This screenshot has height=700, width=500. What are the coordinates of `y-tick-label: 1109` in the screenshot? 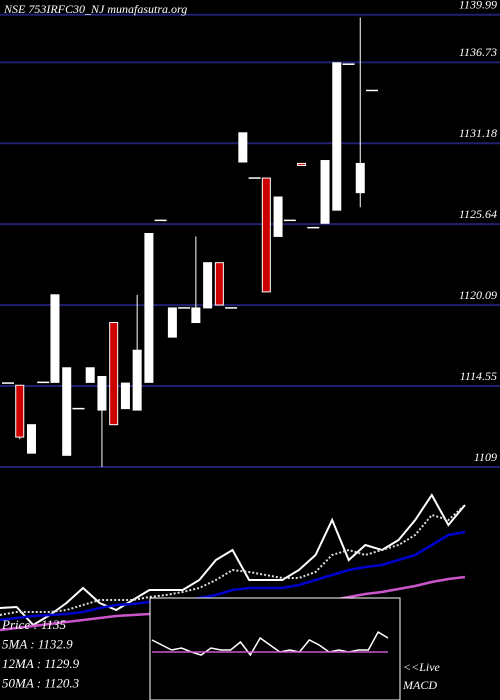 It's located at (485, 457).